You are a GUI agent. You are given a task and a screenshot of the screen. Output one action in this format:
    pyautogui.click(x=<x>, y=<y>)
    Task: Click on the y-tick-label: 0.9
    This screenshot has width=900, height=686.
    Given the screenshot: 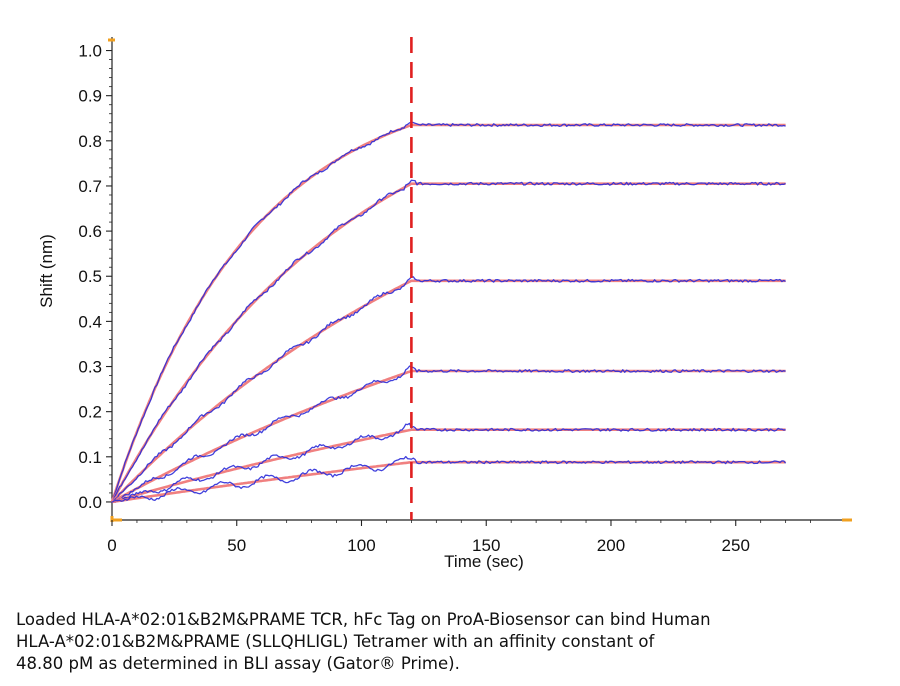 What is the action you would take?
    pyautogui.click(x=90, y=96)
    